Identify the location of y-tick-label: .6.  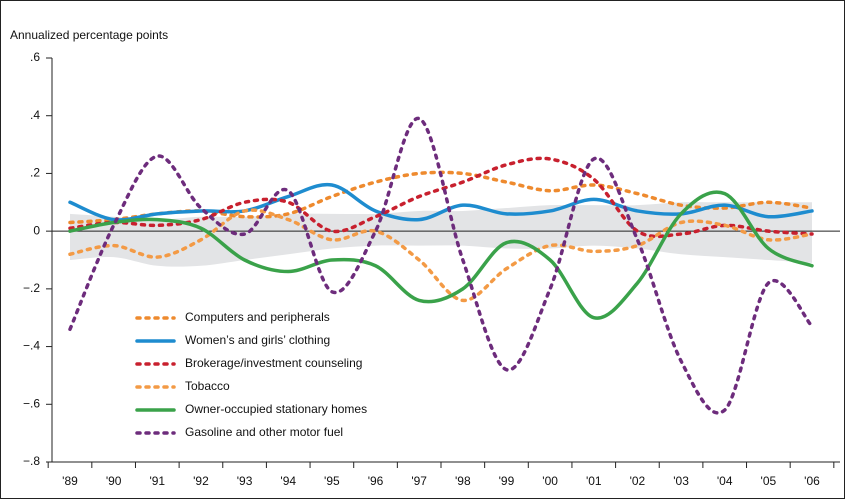
(35, 57).